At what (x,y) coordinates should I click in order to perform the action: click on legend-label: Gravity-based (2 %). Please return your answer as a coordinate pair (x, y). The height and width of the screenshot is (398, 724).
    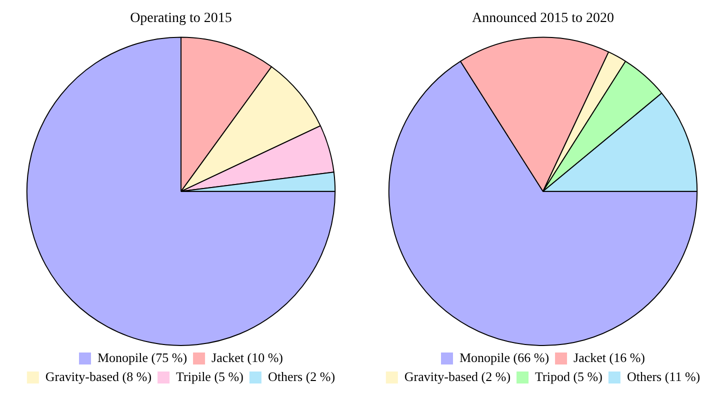
    Looking at the image, I should click on (457, 376).